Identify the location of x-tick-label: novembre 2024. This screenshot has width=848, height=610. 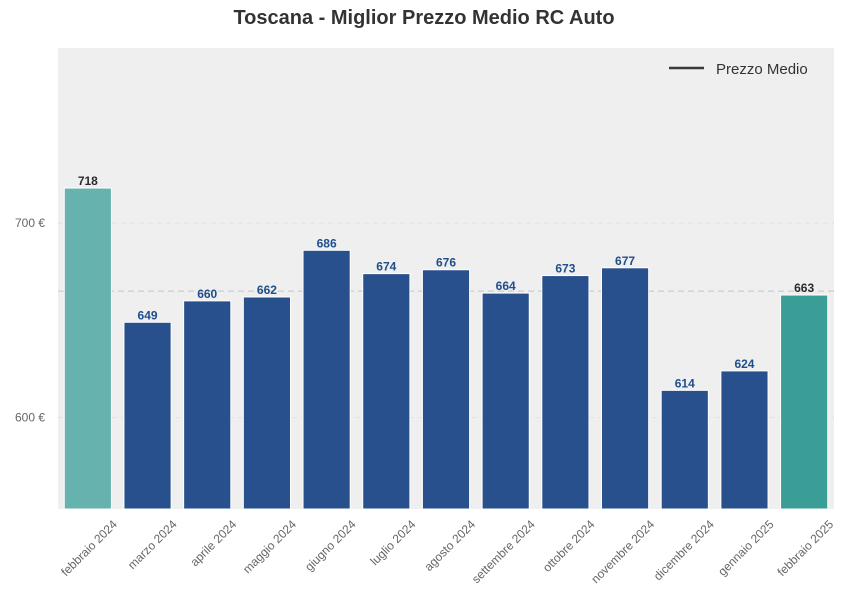
(622, 551).